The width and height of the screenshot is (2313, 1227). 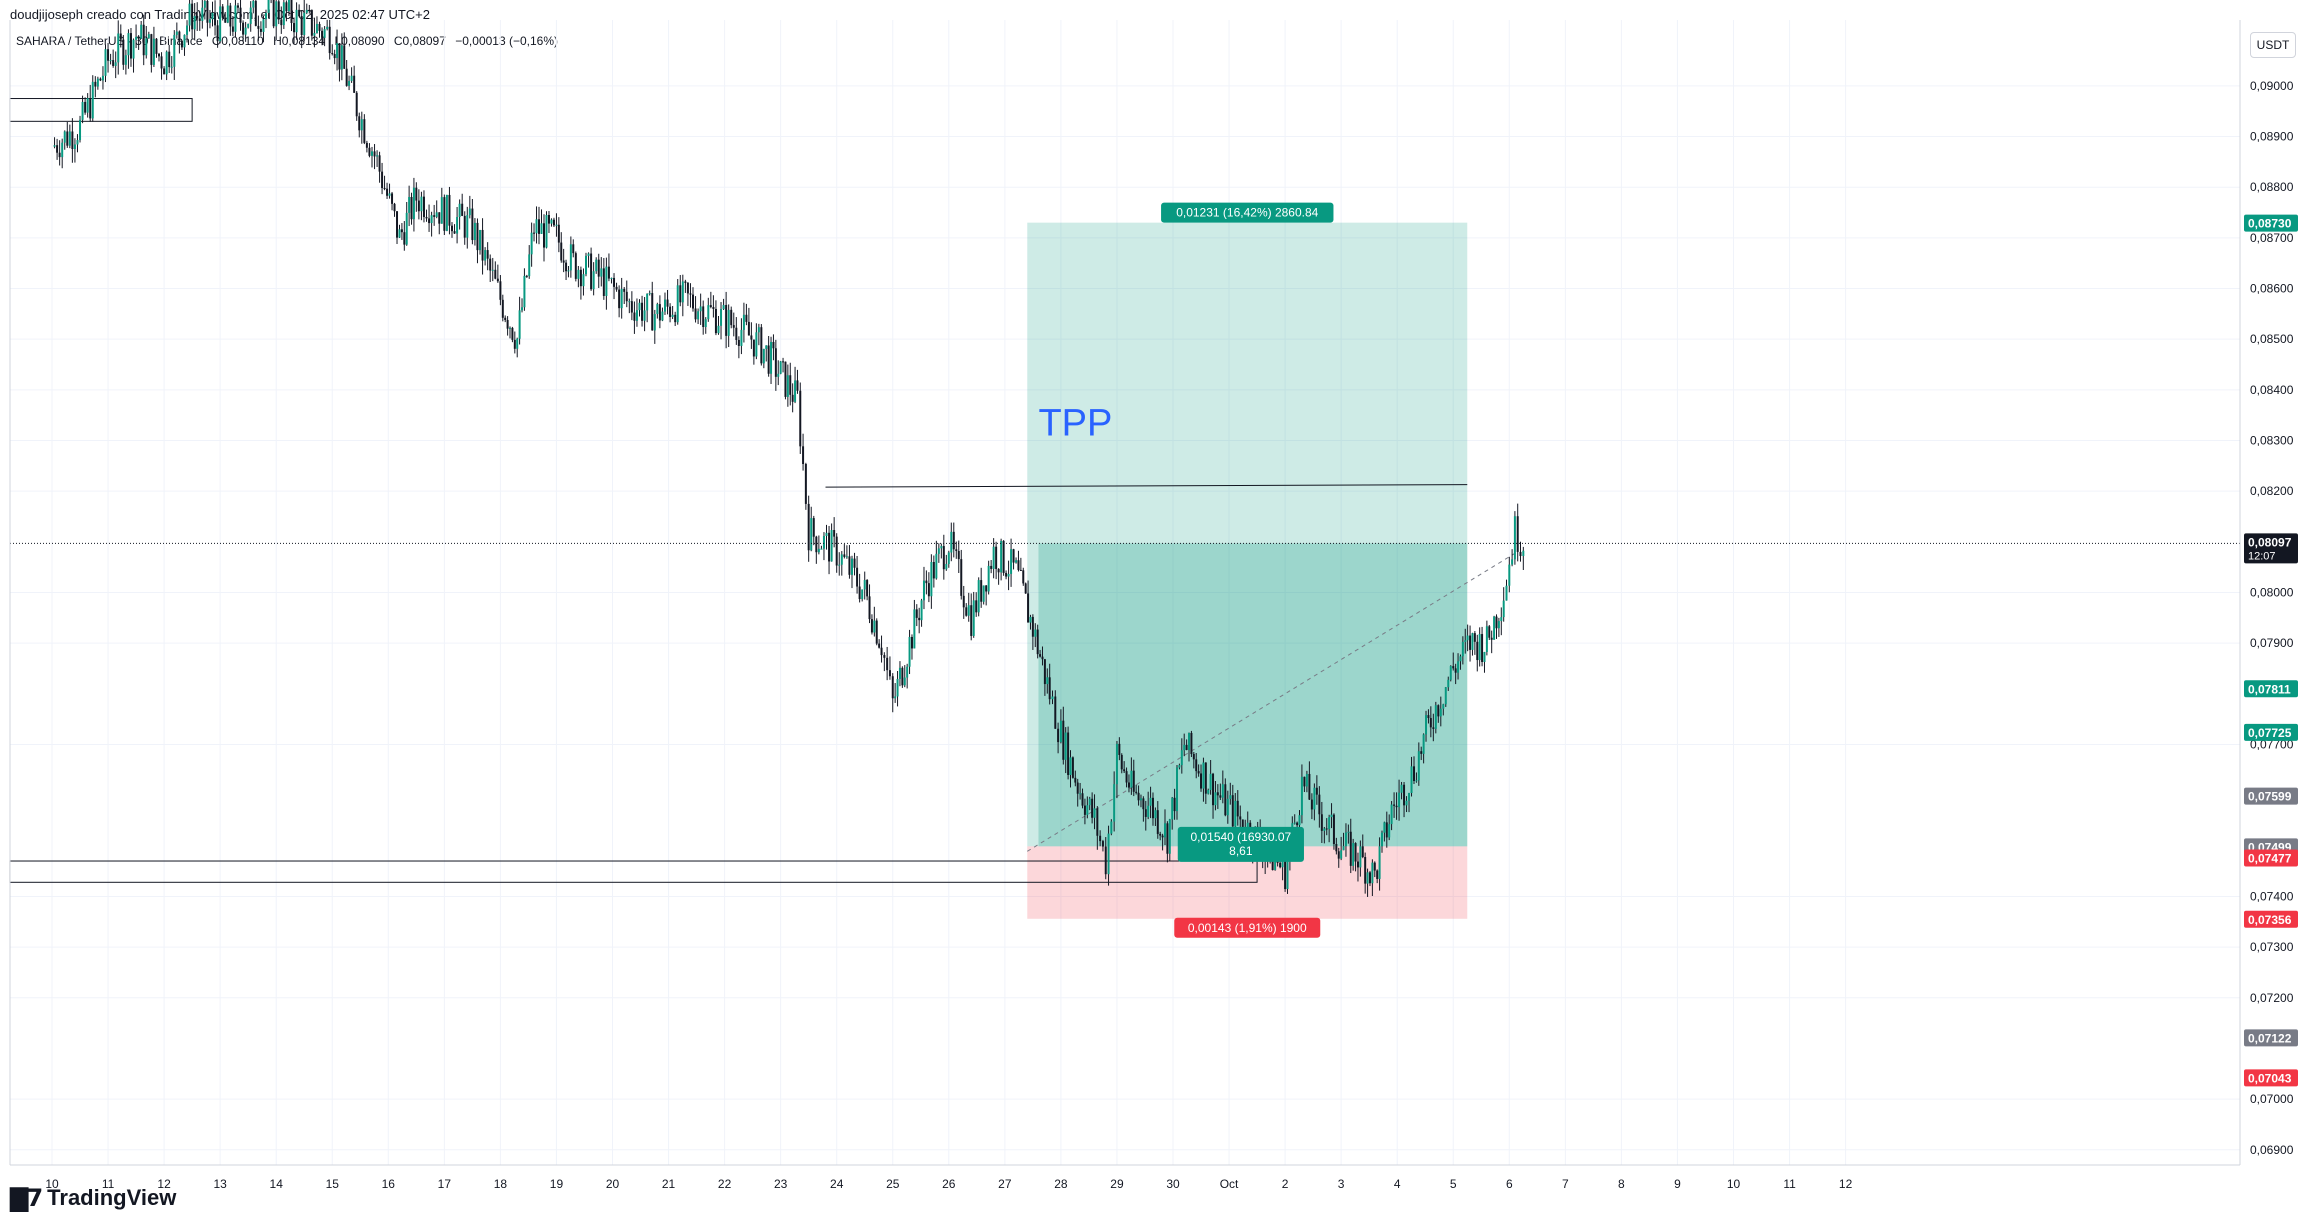 What do you see at coordinates (2272, 593) in the screenshot?
I see `price-tick-label: 0,08000` at bounding box center [2272, 593].